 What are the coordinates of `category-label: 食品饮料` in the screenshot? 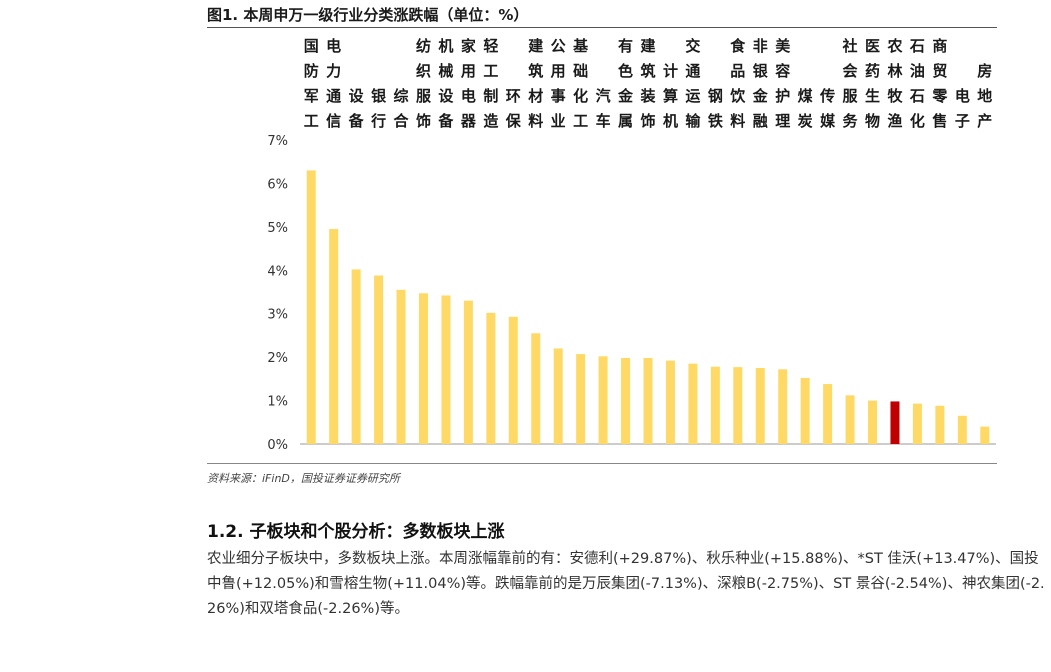 It's located at (737, 83).